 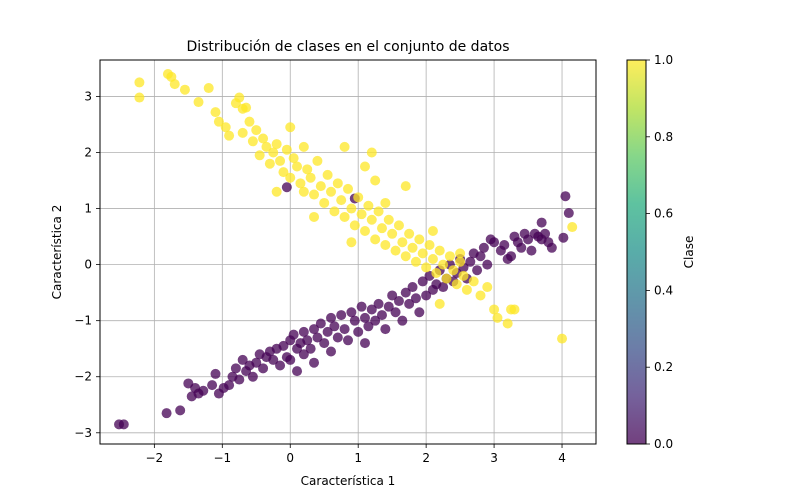 I want to click on y-tick-label: −1, so click(x=83, y=321).